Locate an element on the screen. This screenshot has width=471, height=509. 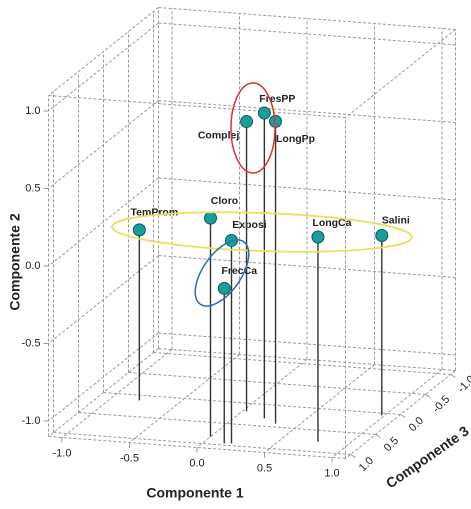
x-tick-label: 0.0 is located at coordinates (196, 463).